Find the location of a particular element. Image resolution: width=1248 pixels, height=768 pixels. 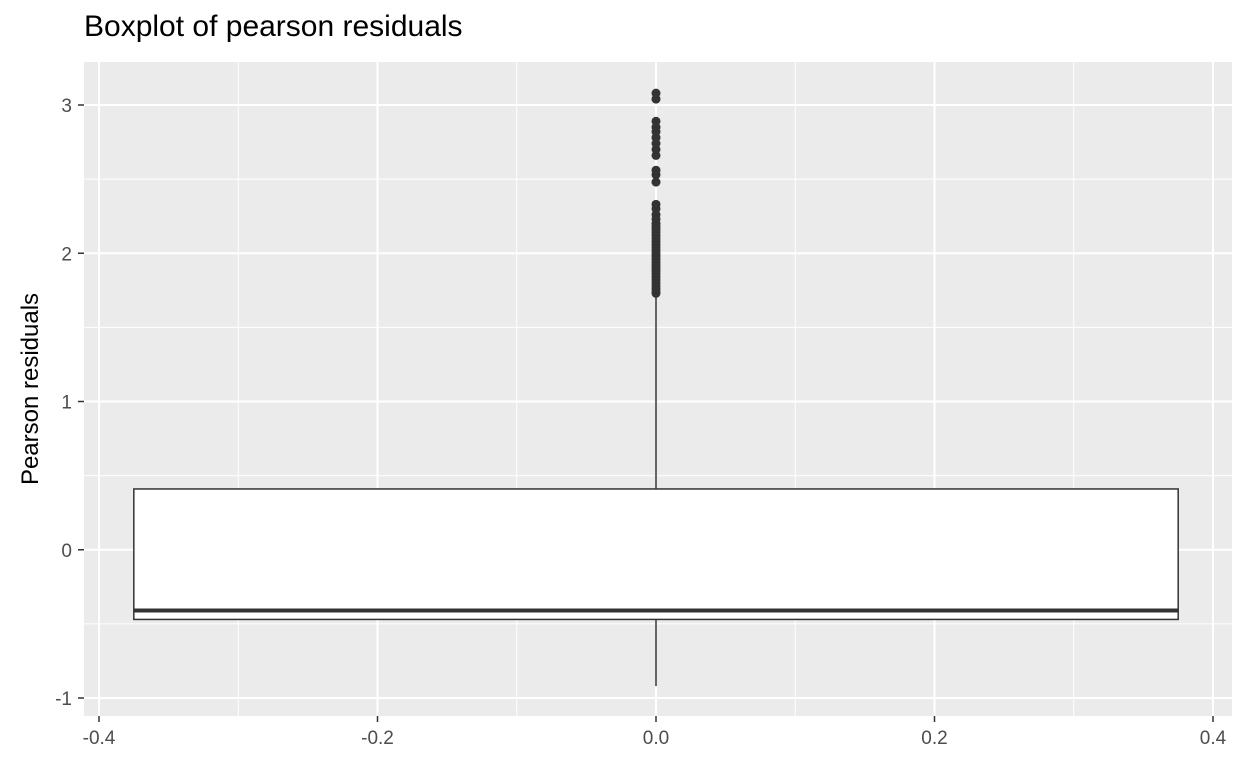

y-tick-label: 3 is located at coordinates (66, 106).